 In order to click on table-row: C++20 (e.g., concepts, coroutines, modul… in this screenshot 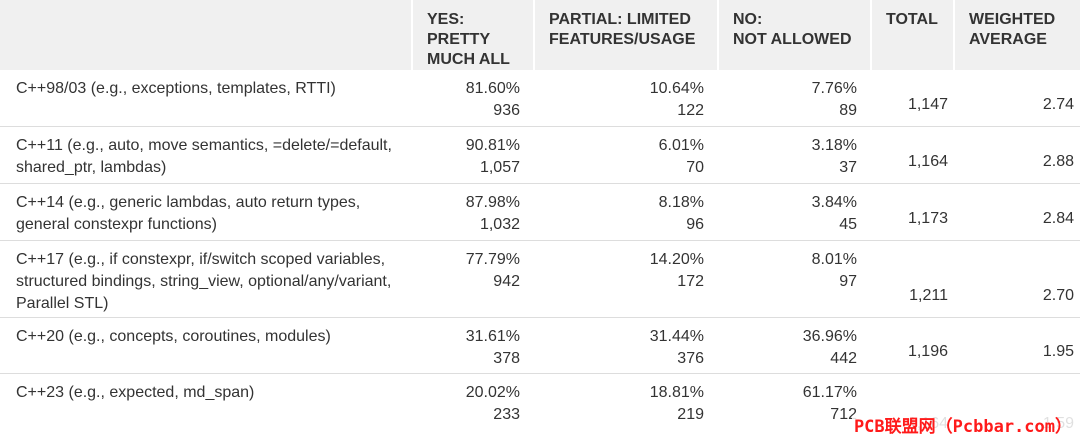, I will do `click(540, 345)`.